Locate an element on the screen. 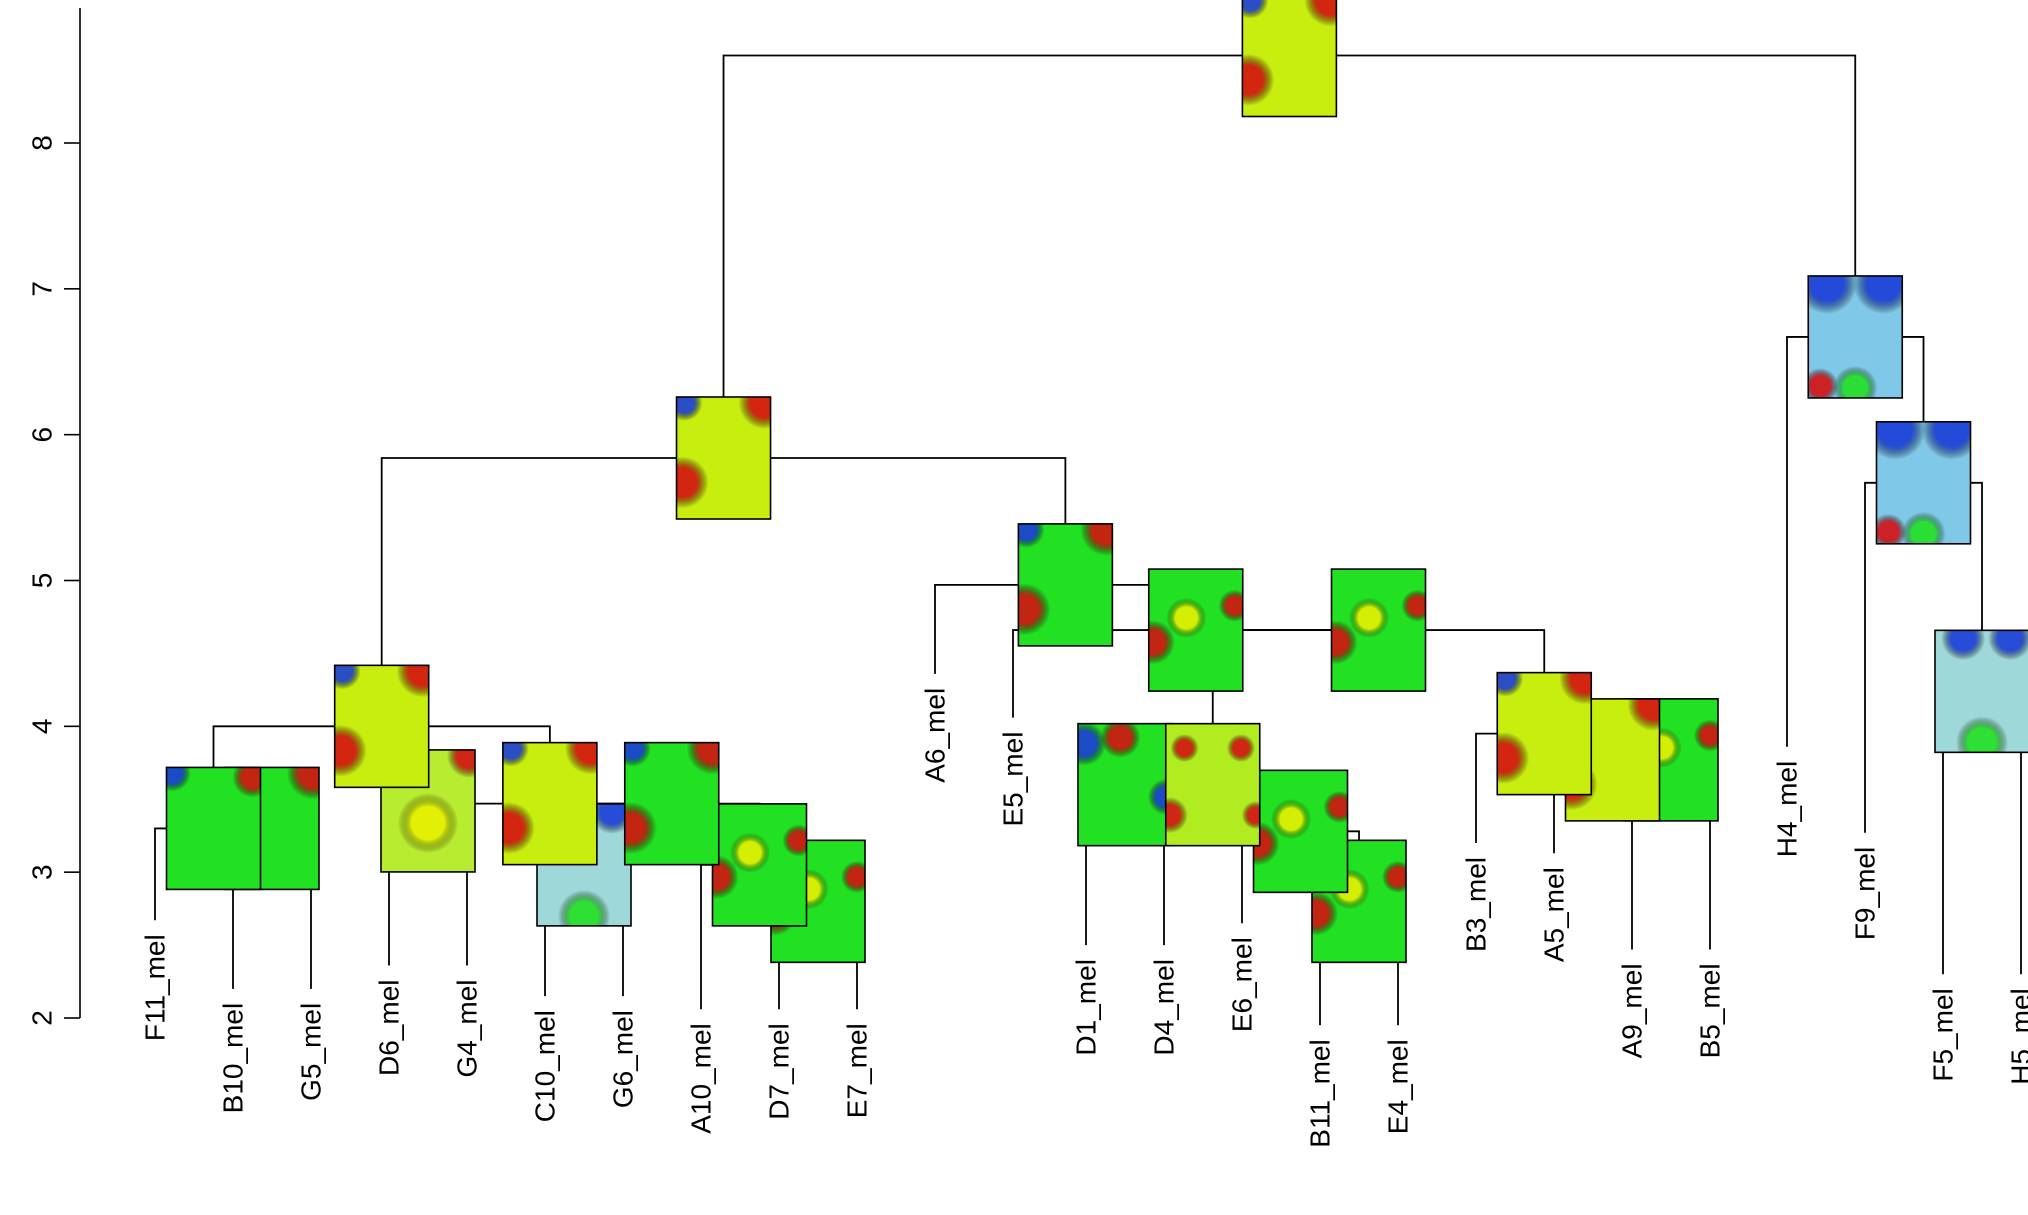 The image size is (2028, 1215). leaf-label: D1_mel is located at coordinates (1086, 1007).